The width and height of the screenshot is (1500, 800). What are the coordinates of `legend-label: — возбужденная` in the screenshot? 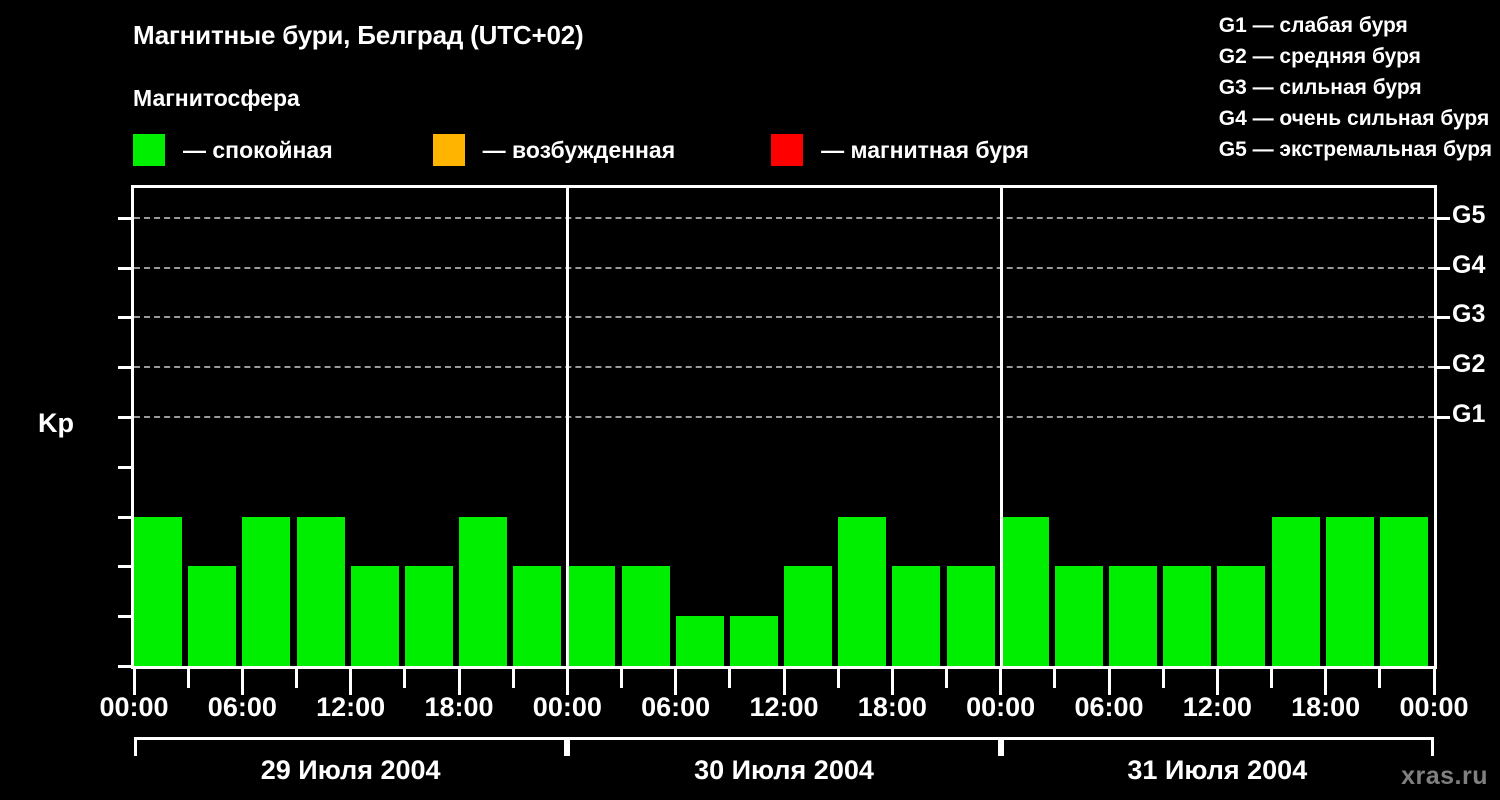 It's located at (579, 149).